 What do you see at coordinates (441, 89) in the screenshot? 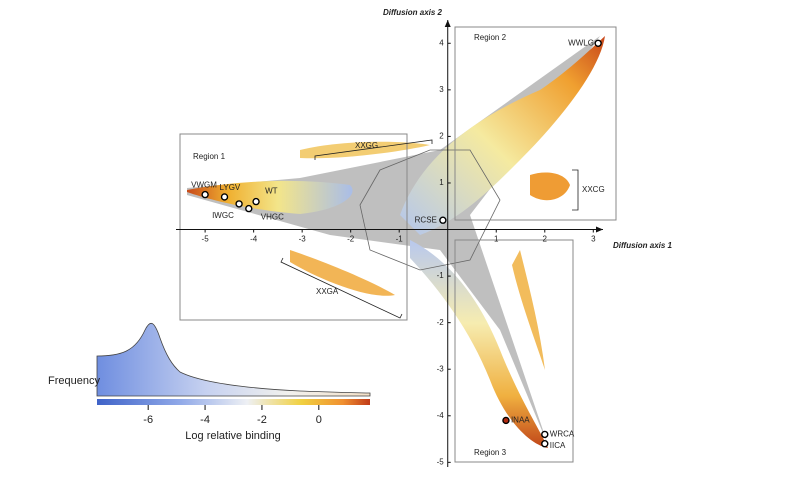
I see `y-tick-label: 3` at bounding box center [441, 89].